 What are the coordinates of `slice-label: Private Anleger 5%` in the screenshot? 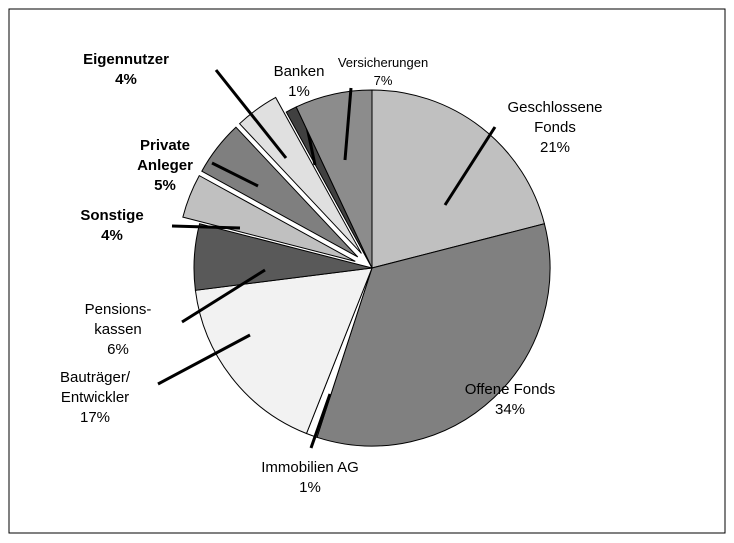 It's located at (165, 166).